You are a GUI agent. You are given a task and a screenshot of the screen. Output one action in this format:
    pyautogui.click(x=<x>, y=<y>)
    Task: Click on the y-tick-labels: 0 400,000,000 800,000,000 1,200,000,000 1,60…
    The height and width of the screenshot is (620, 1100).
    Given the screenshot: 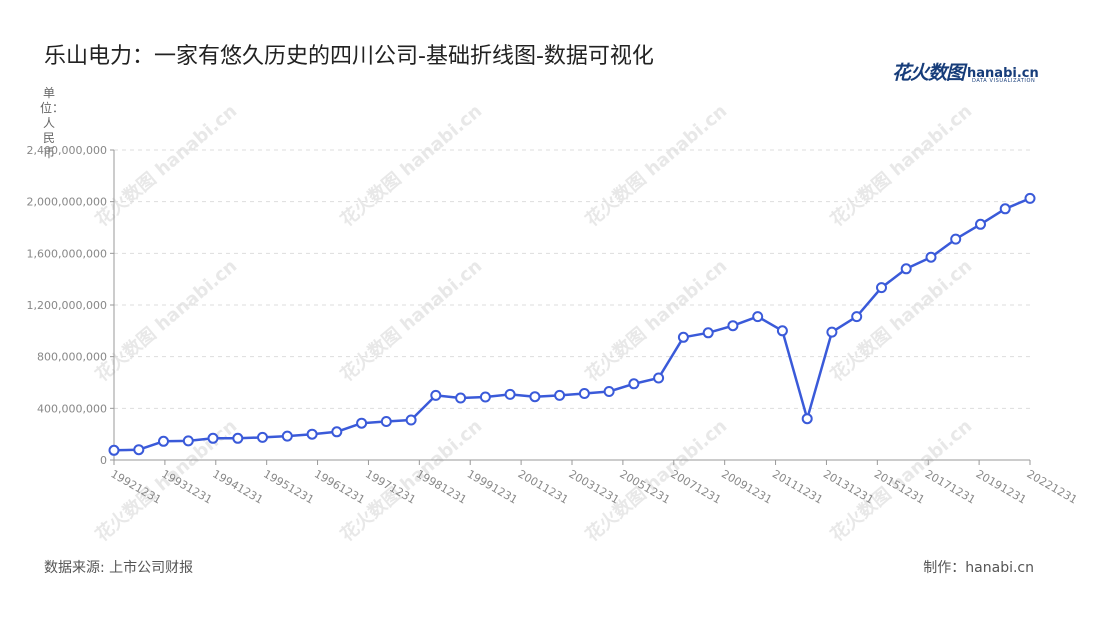 What is the action you would take?
    pyautogui.click(x=67, y=305)
    